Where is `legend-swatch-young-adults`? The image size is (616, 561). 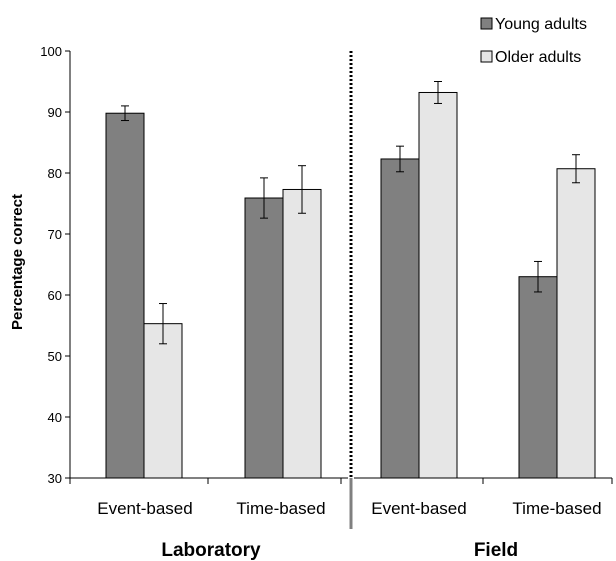 legend-swatch-young-adults is located at coordinates (486, 23).